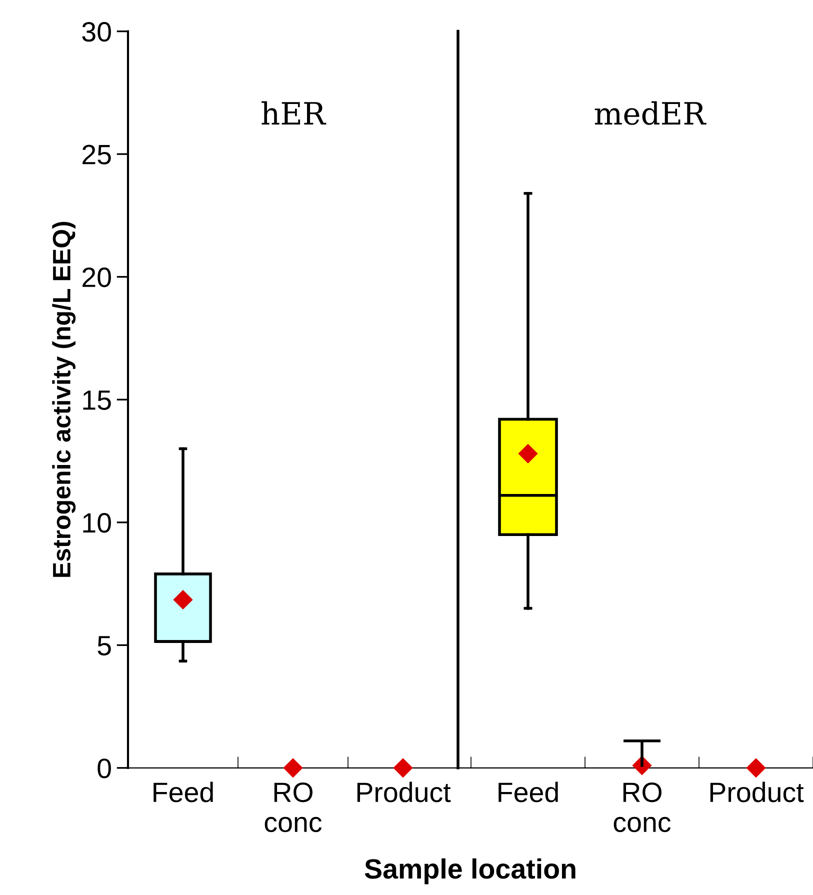 The width and height of the screenshot is (813, 895). I want to click on y-tick-label: 5, so click(104, 646).